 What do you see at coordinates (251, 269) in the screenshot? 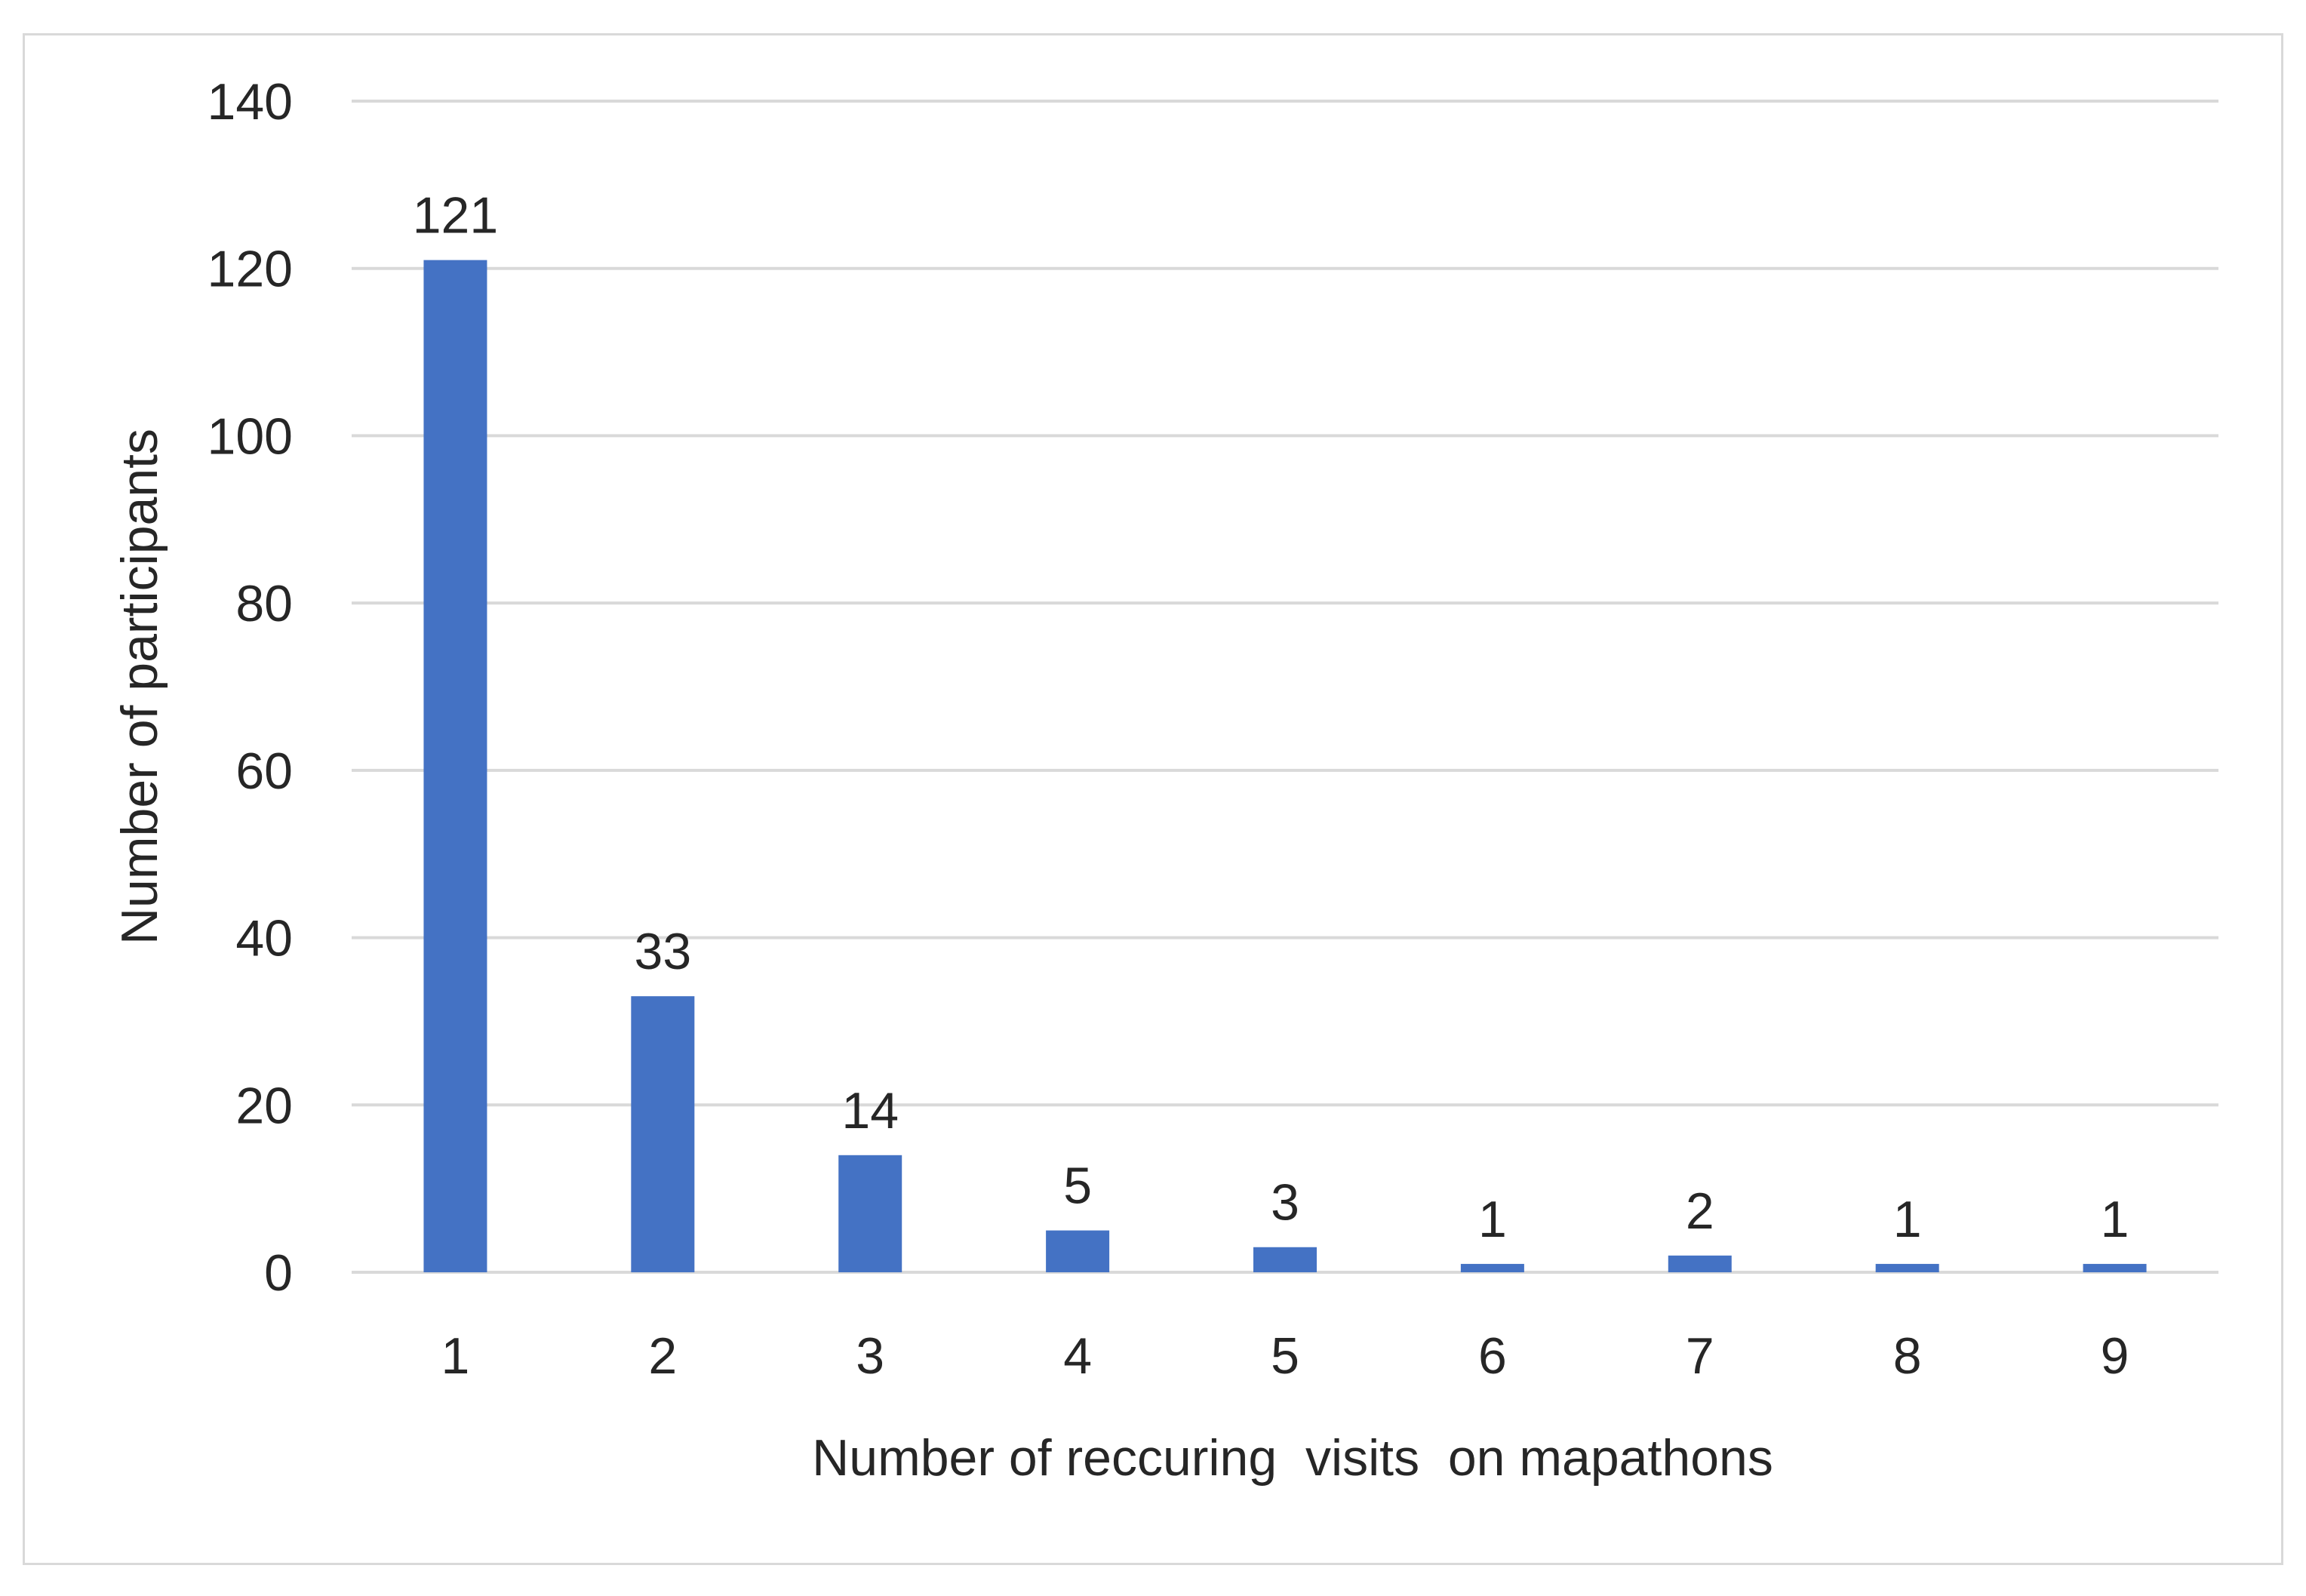
I see `y-tick-label: 120` at bounding box center [251, 269].